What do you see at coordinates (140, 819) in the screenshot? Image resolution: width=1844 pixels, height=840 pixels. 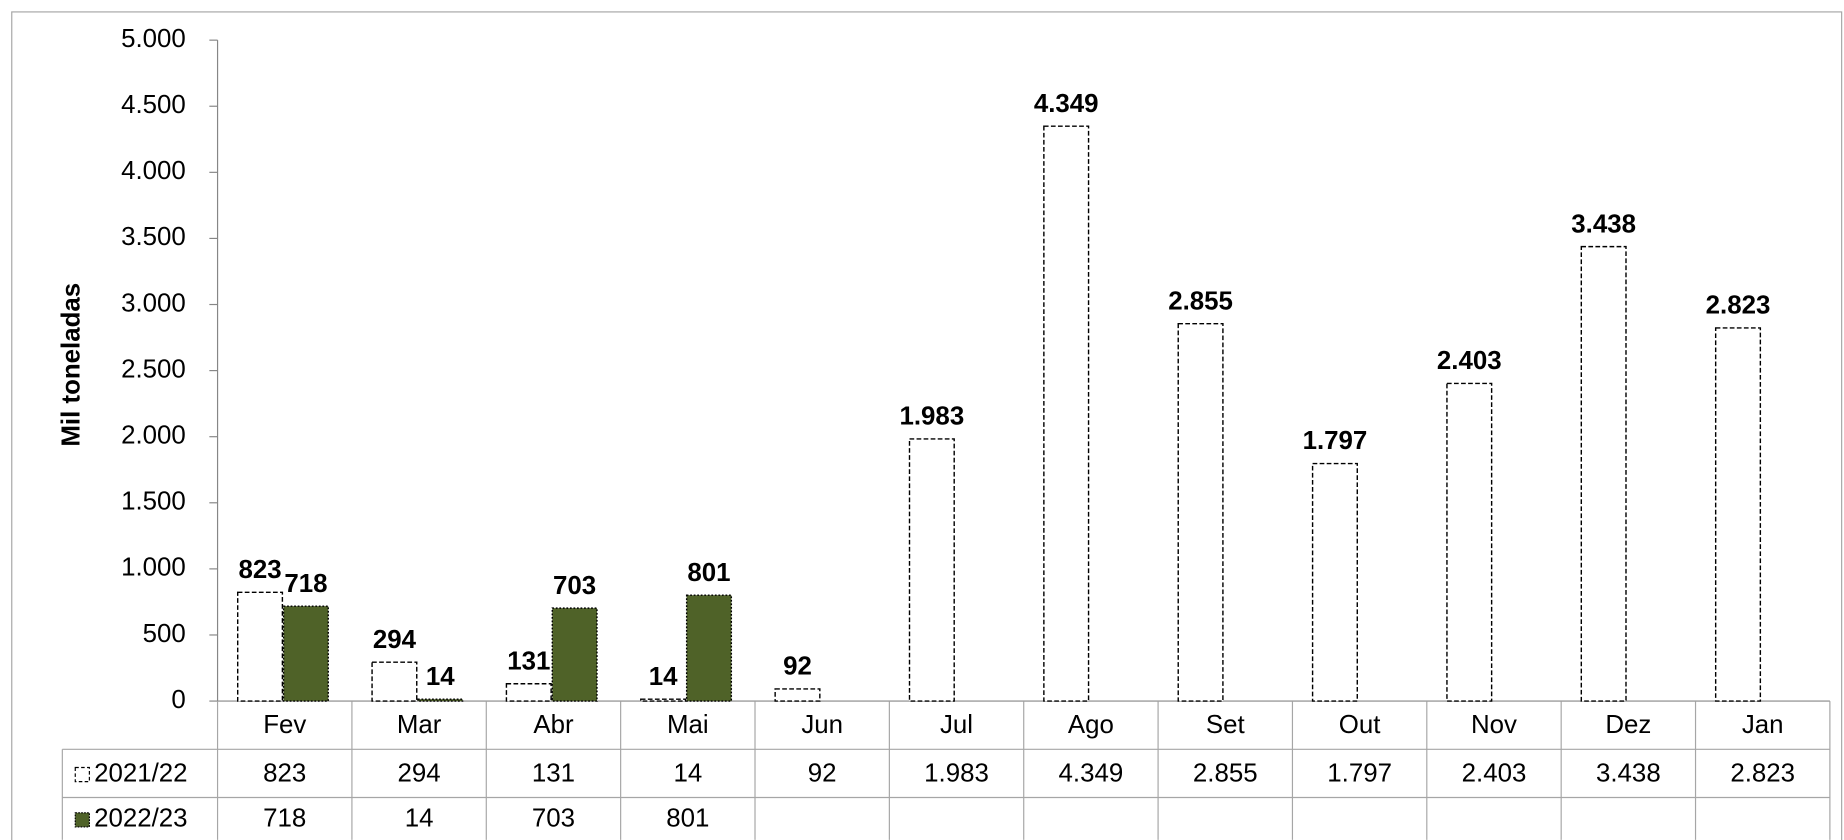 I see `legend-label: 2022/23` at bounding box center [140, 819].